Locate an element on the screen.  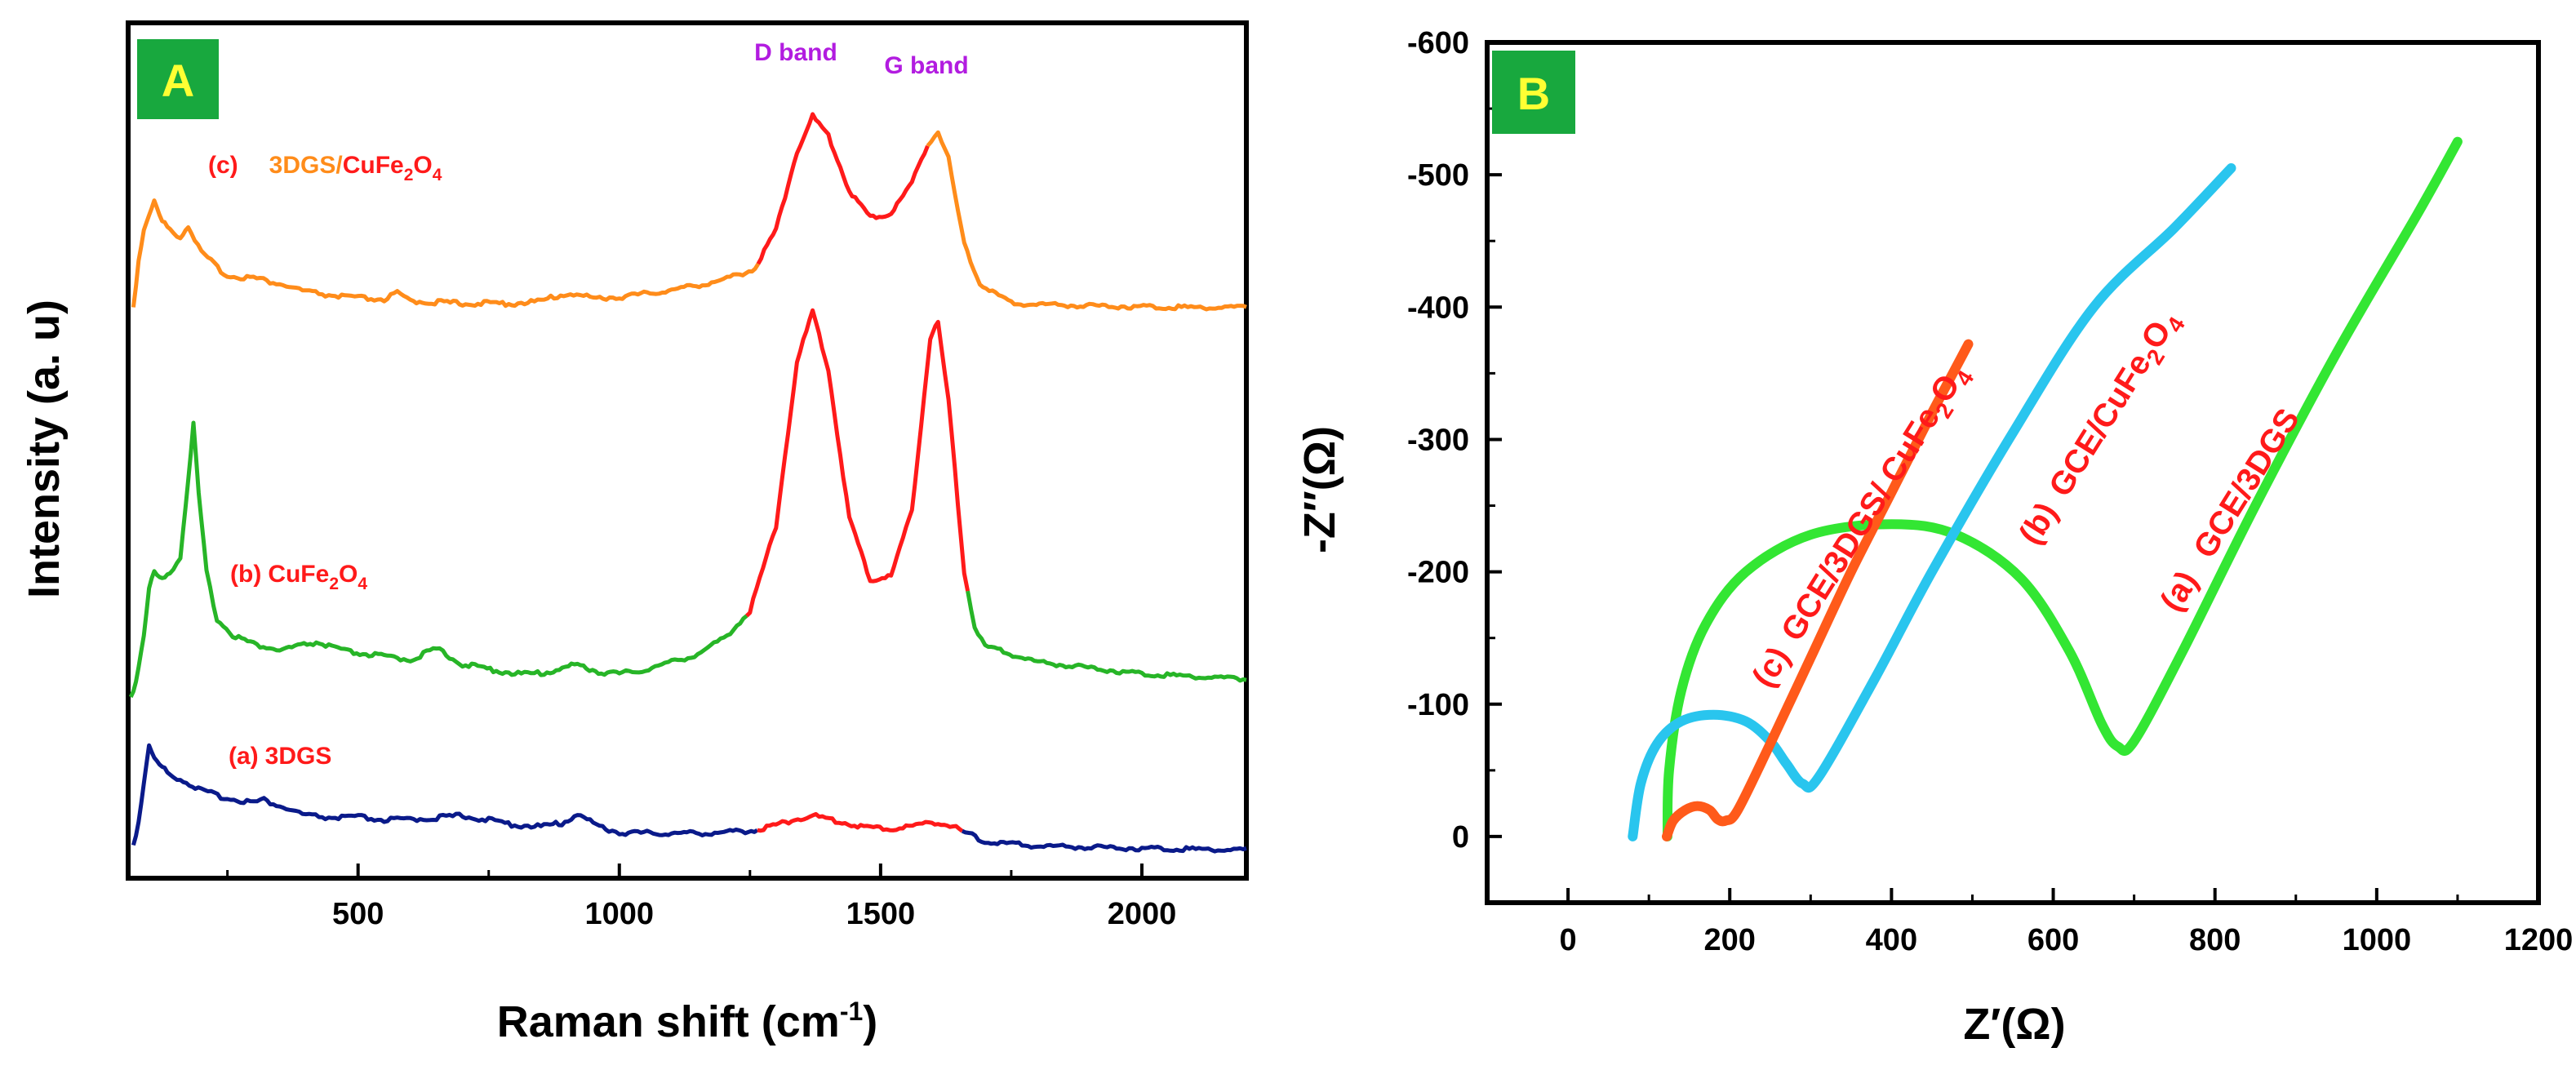
x-tick-label-b: 1200 is located at coordinates (2539, 940).